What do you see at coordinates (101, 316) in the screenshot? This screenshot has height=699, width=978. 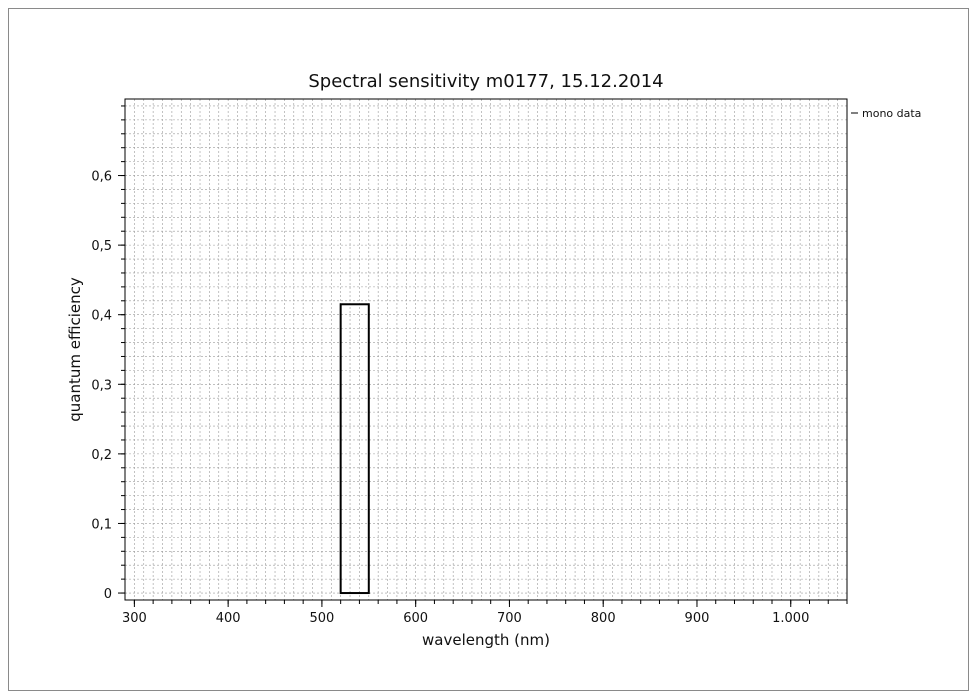 I see `y-tick-label: 0,4` at bounding box center [101, 316].